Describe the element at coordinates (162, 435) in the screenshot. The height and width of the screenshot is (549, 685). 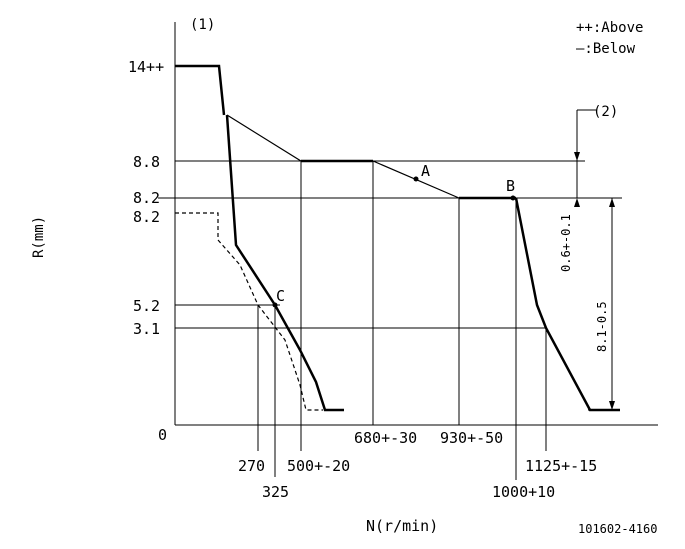
I see `origin-label: 0` at that location.